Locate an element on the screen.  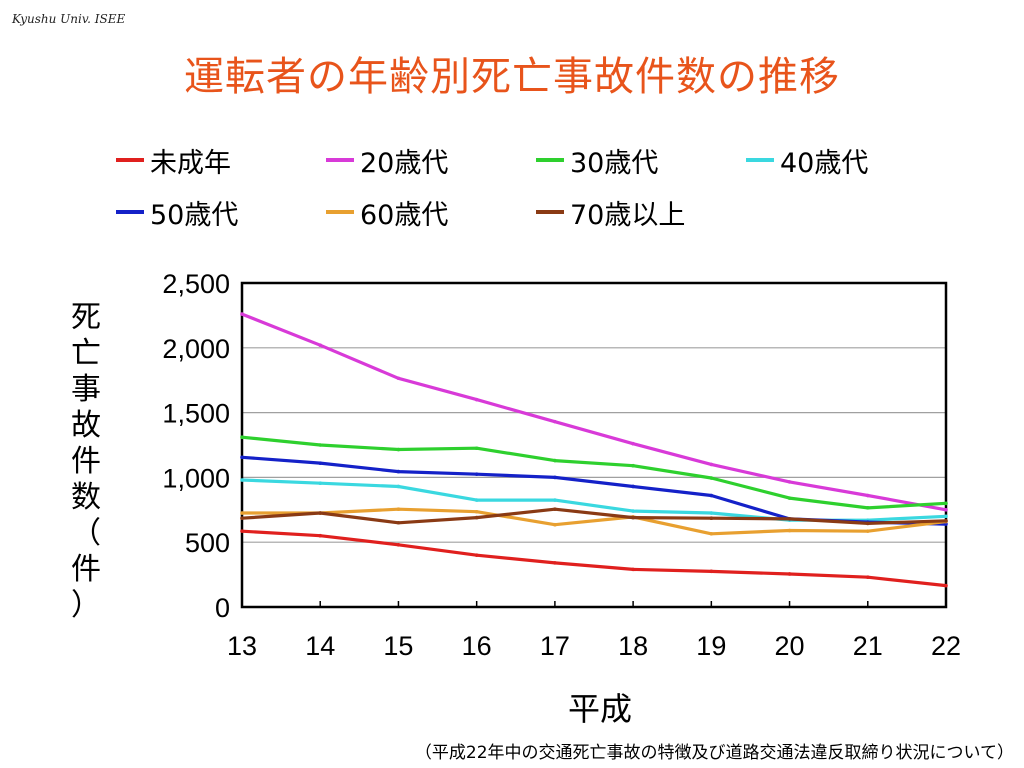
y-axis-label-char: 亡 is located at coordinates (86, 353).